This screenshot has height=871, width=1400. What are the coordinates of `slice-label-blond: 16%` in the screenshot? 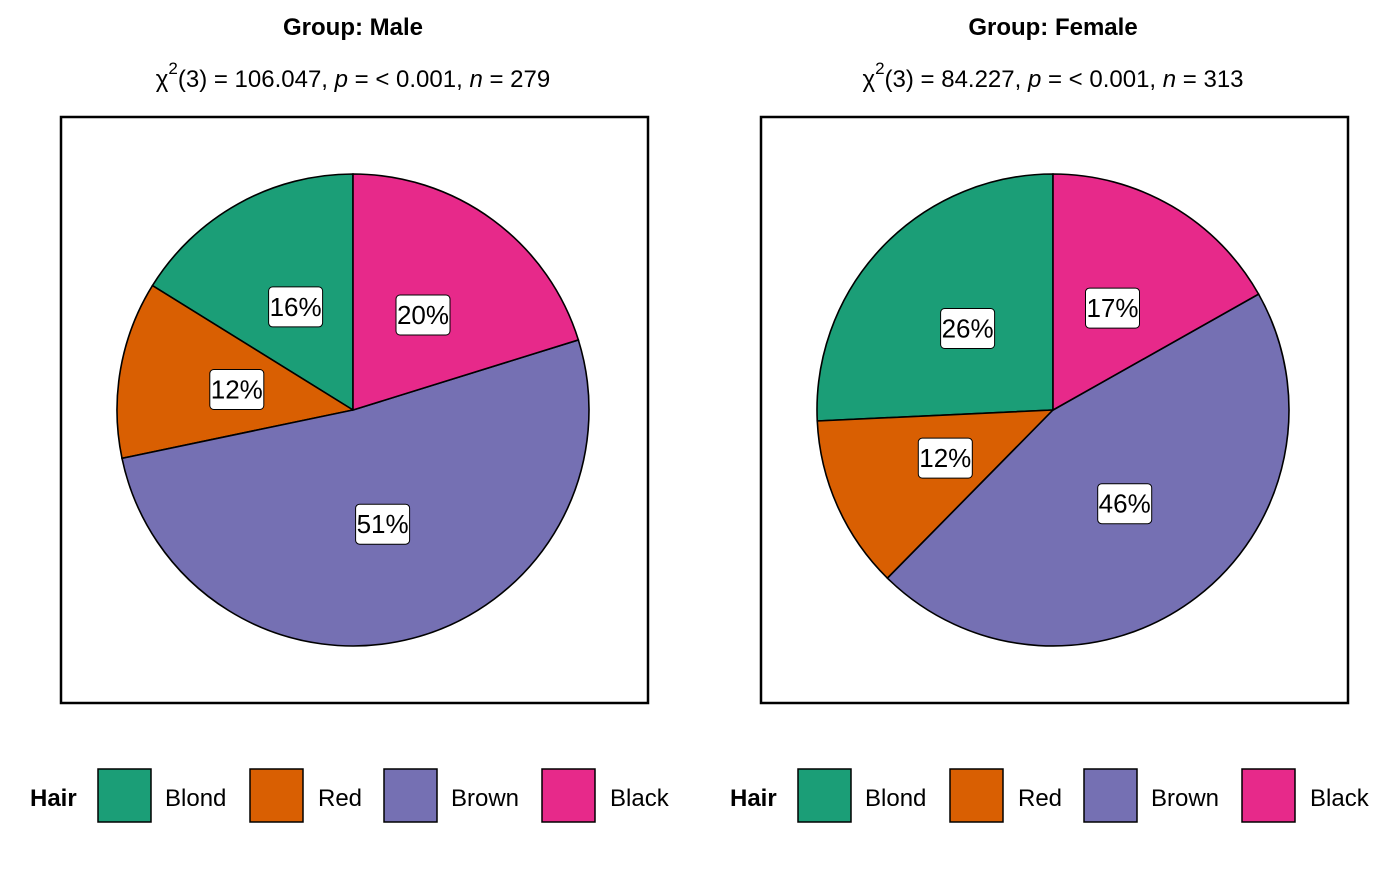 It's located at (296, 307).